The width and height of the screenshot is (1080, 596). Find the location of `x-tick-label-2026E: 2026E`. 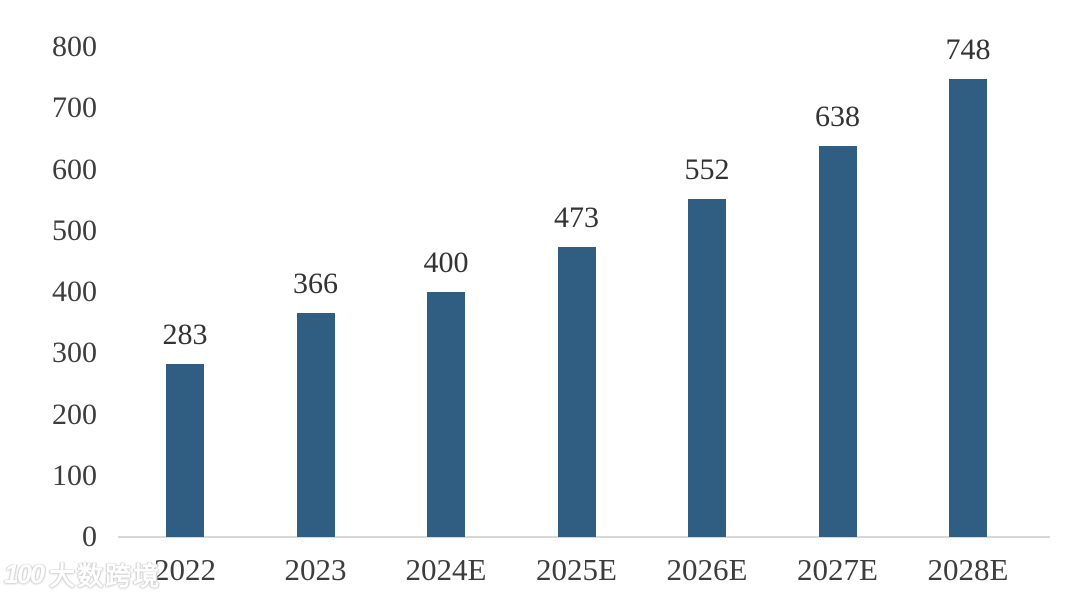

x-tick-label-2026E: 2026E is located at coordinates (707, 569).